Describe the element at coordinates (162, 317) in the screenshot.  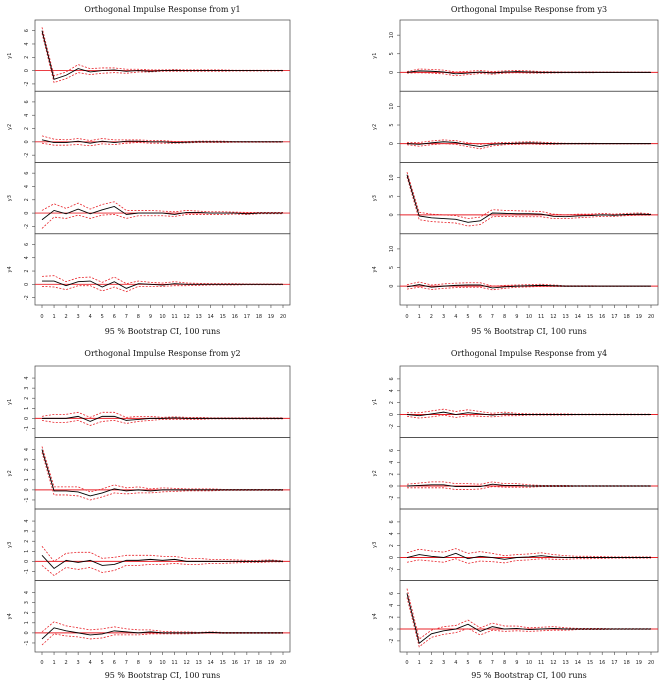
I see `x-tick-label: 10` at that location.